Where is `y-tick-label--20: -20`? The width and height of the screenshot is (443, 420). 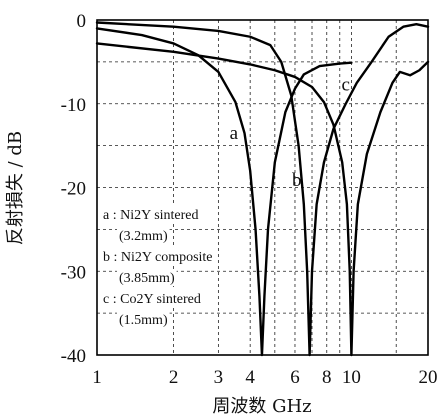 y-tick-label--20: -20 is located at coordinates (73, 189).